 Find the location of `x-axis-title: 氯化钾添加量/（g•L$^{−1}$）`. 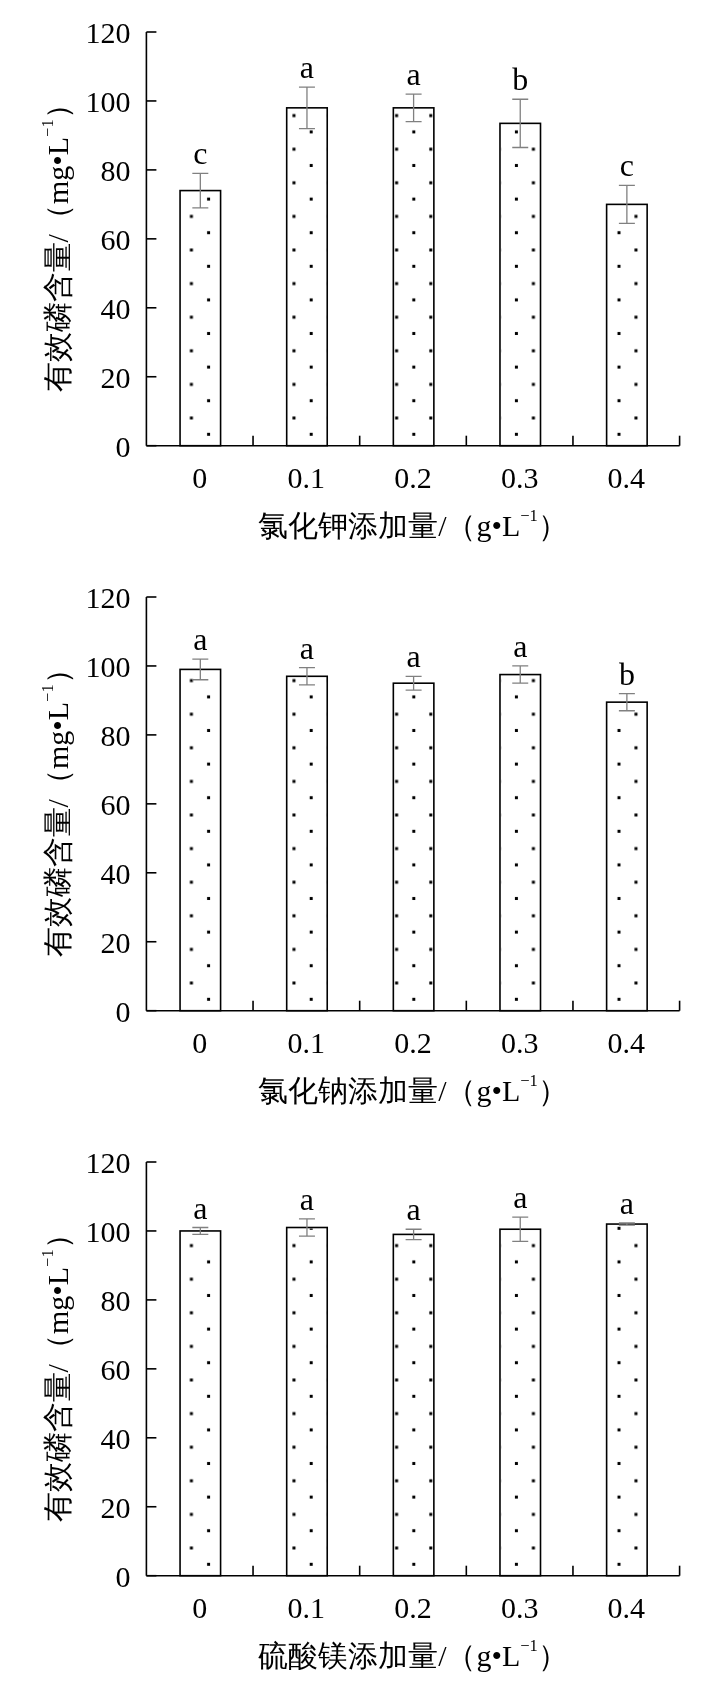

x-axis-title: 氯化钾添加量/（g•L$^{−1}$） is located at coordinates (413, 523).